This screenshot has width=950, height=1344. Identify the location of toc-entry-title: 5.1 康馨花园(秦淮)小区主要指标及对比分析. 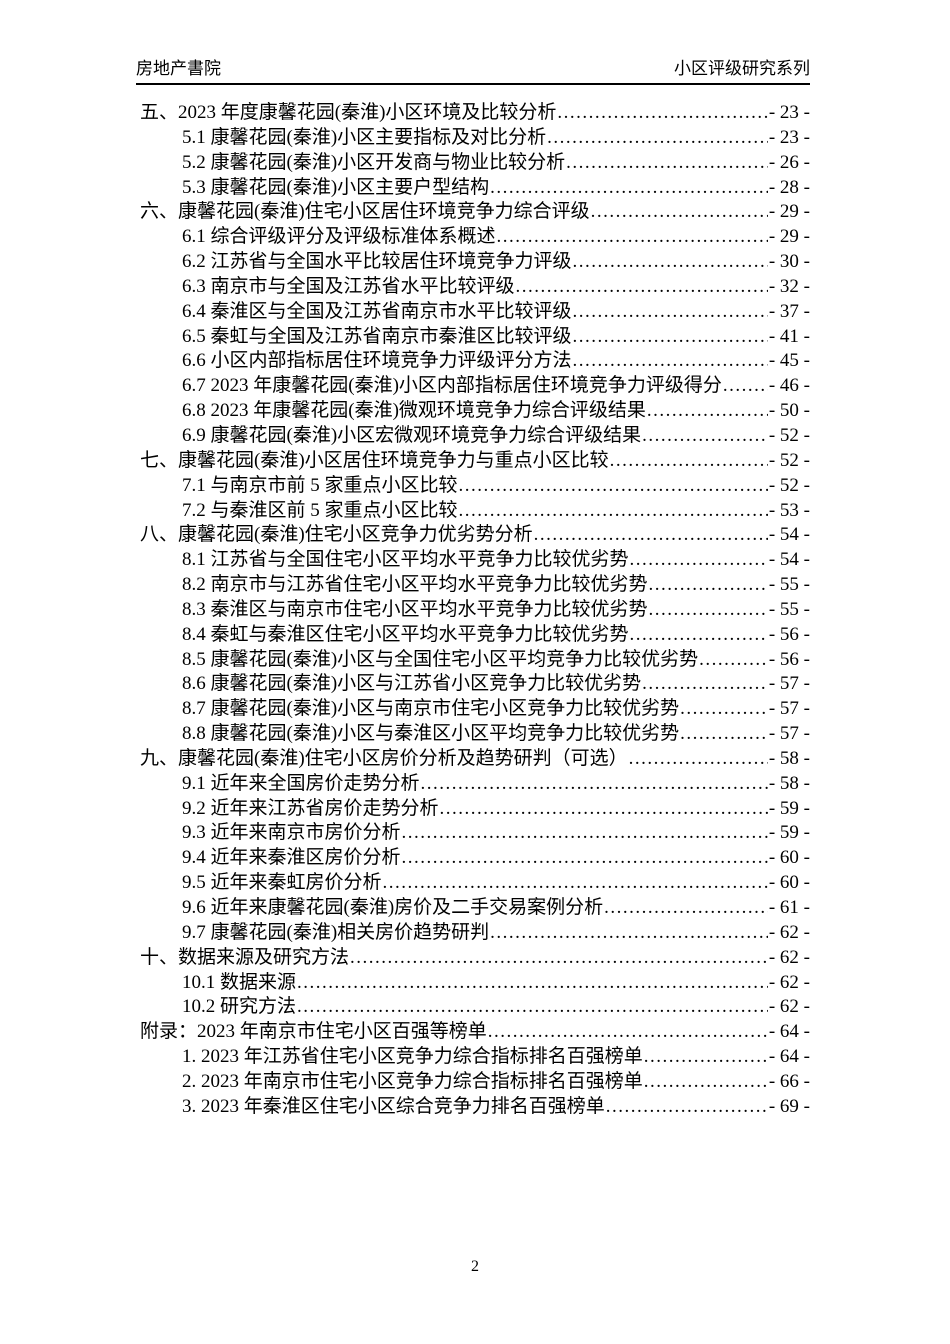
(364, 137).